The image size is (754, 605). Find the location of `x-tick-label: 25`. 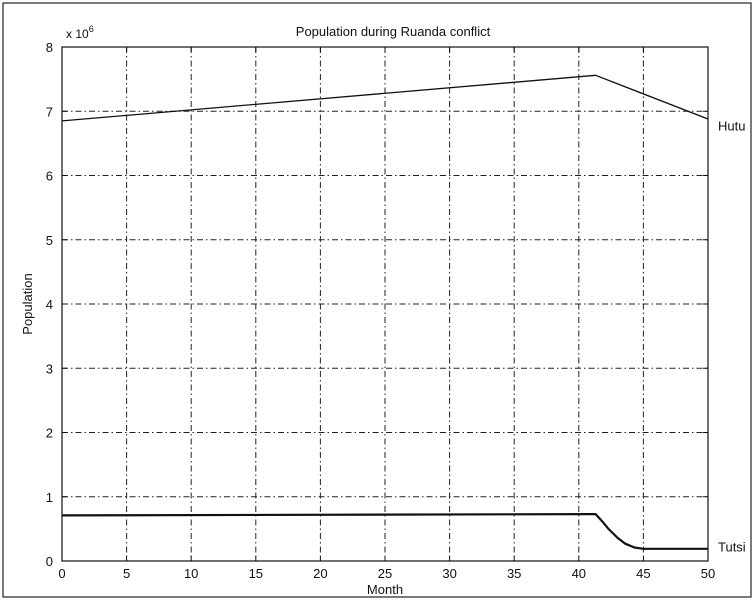

x-tick-label: 25 is located at coordinates (385, 573).